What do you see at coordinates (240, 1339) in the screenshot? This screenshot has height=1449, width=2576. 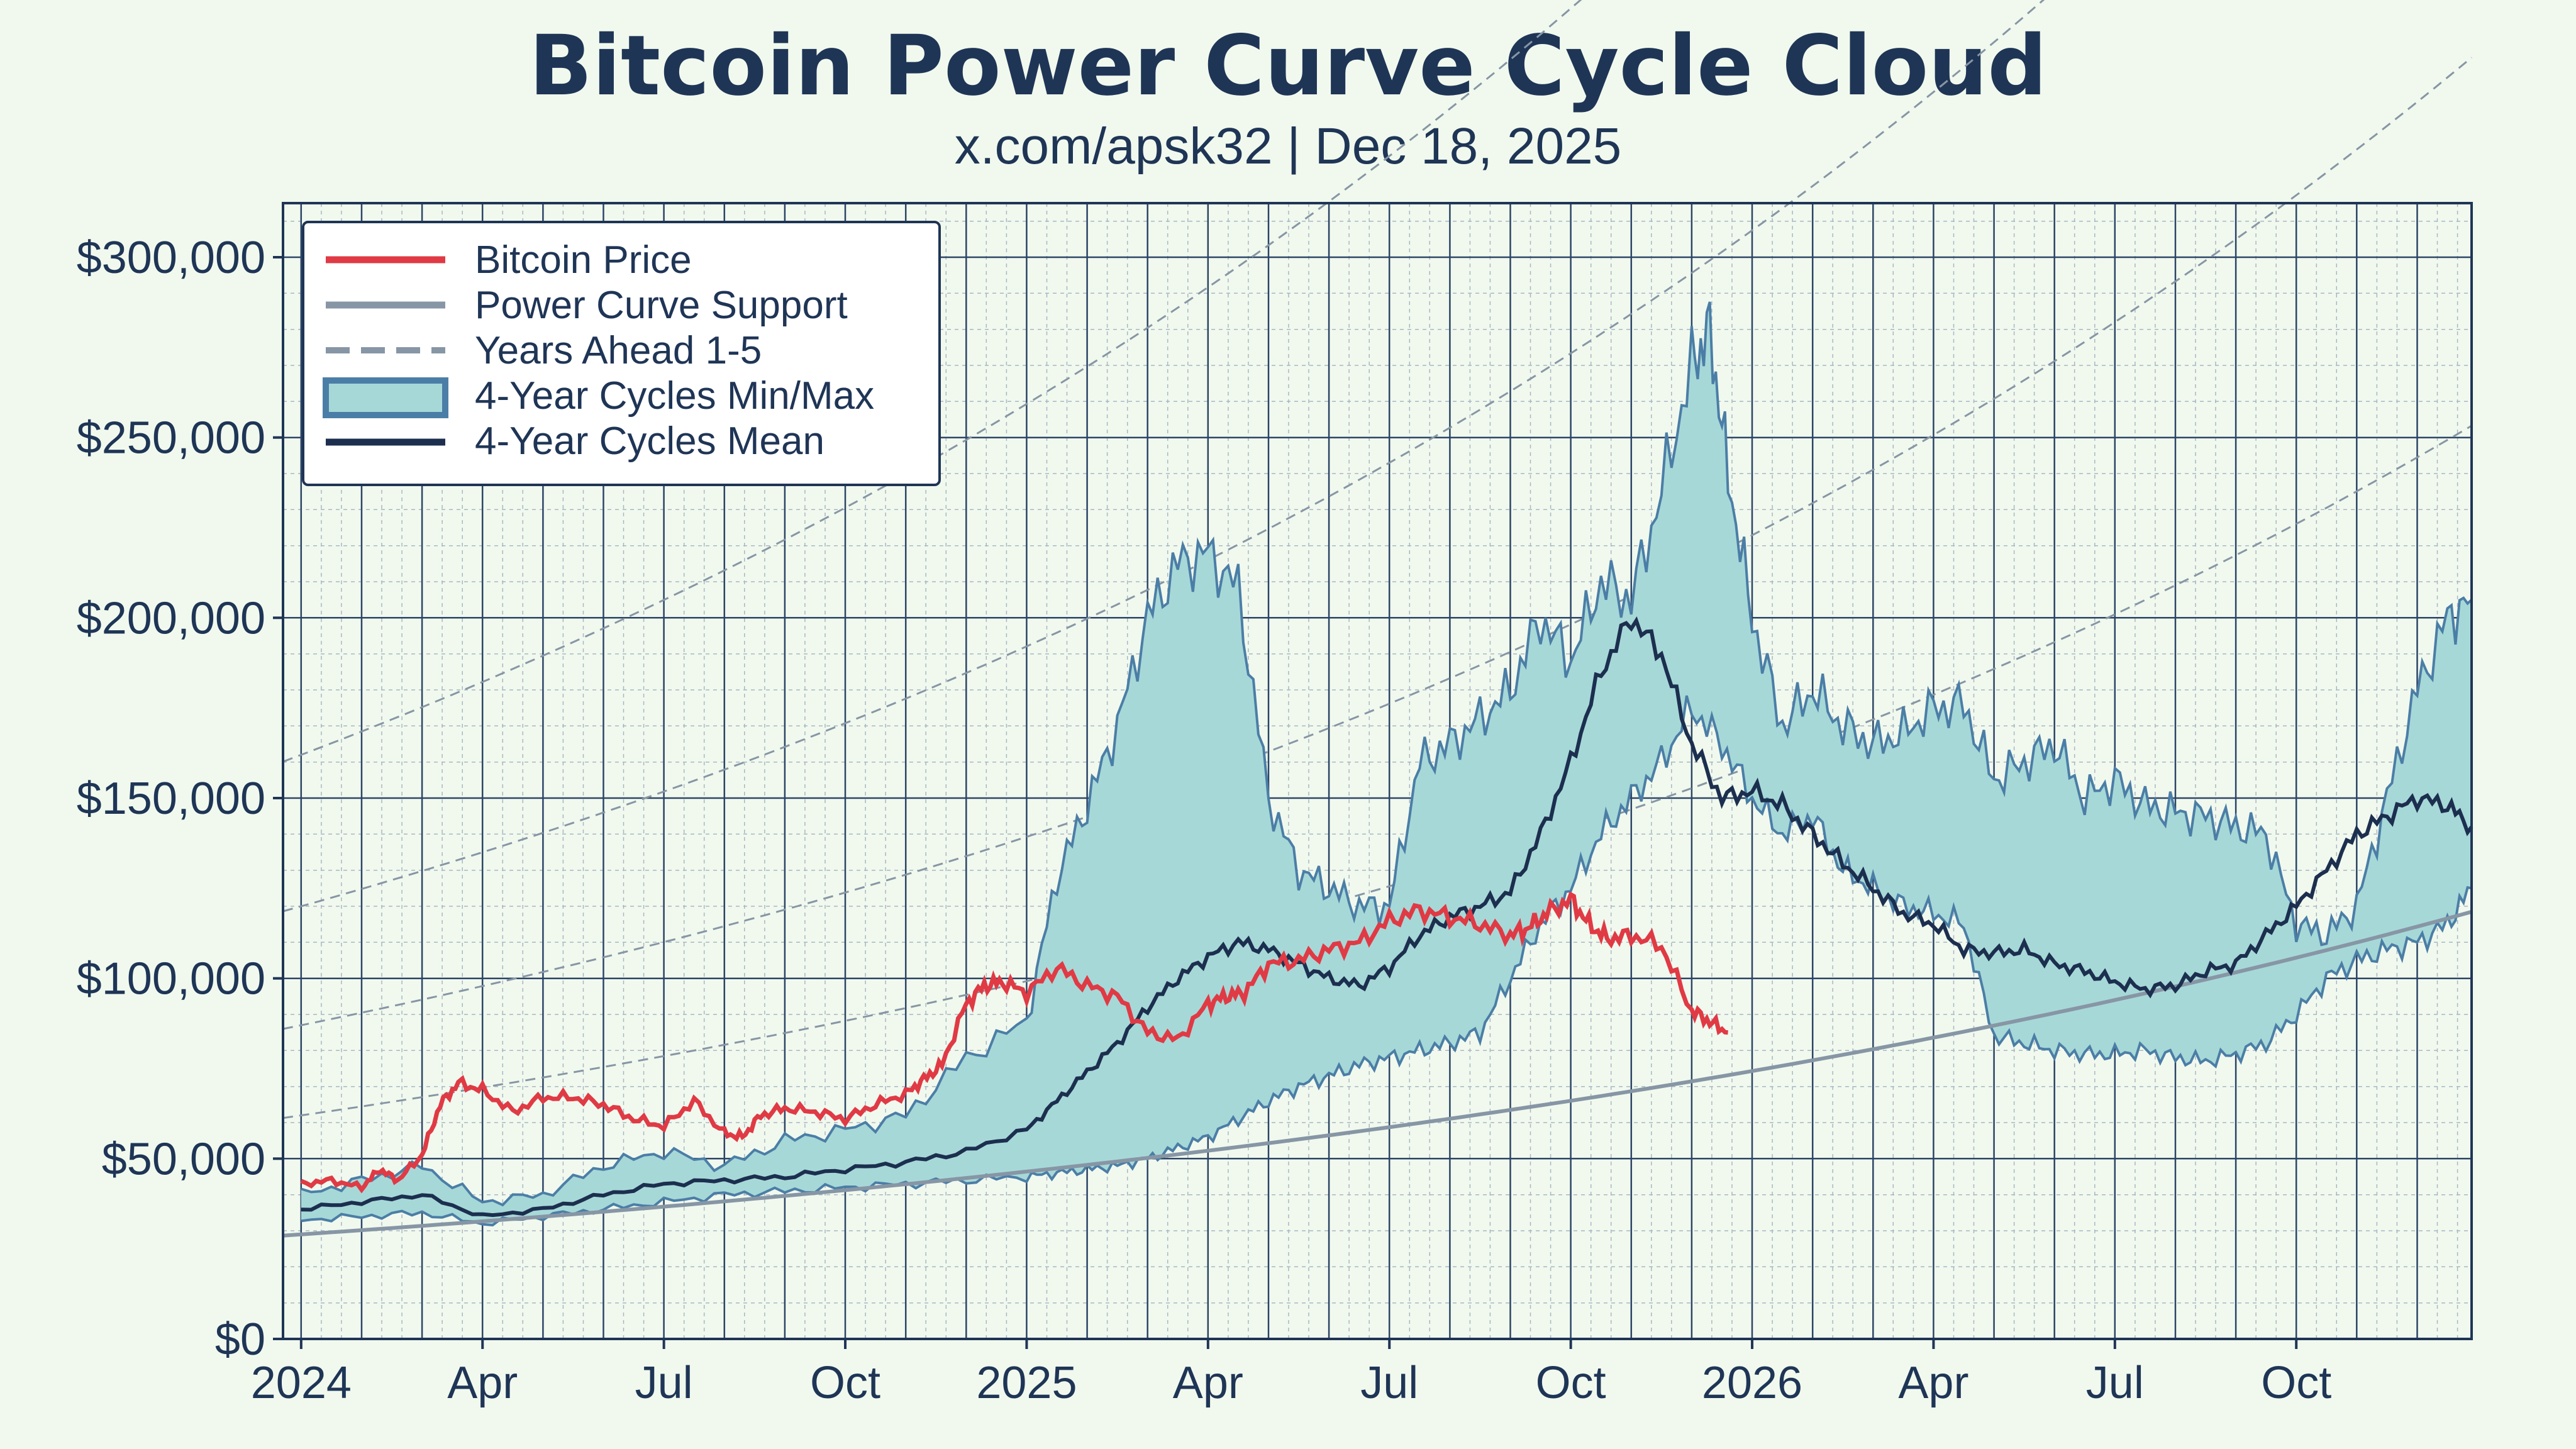 I see `y-tick-label: $0` at bounding box center [240, 1339].